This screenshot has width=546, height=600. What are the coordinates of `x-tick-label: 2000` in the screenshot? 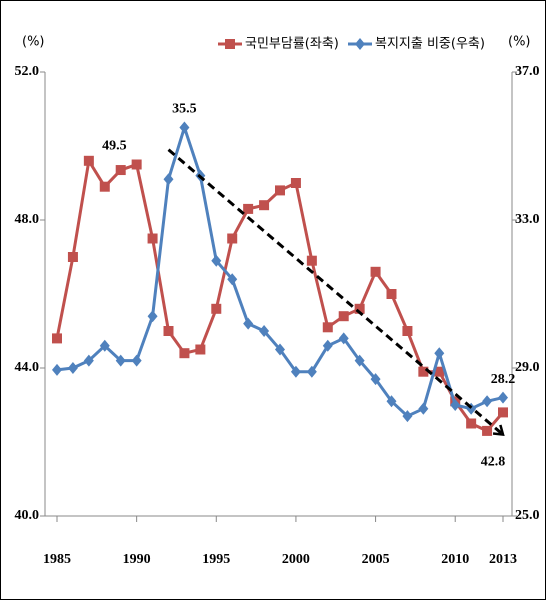 It's located at (296, 559).